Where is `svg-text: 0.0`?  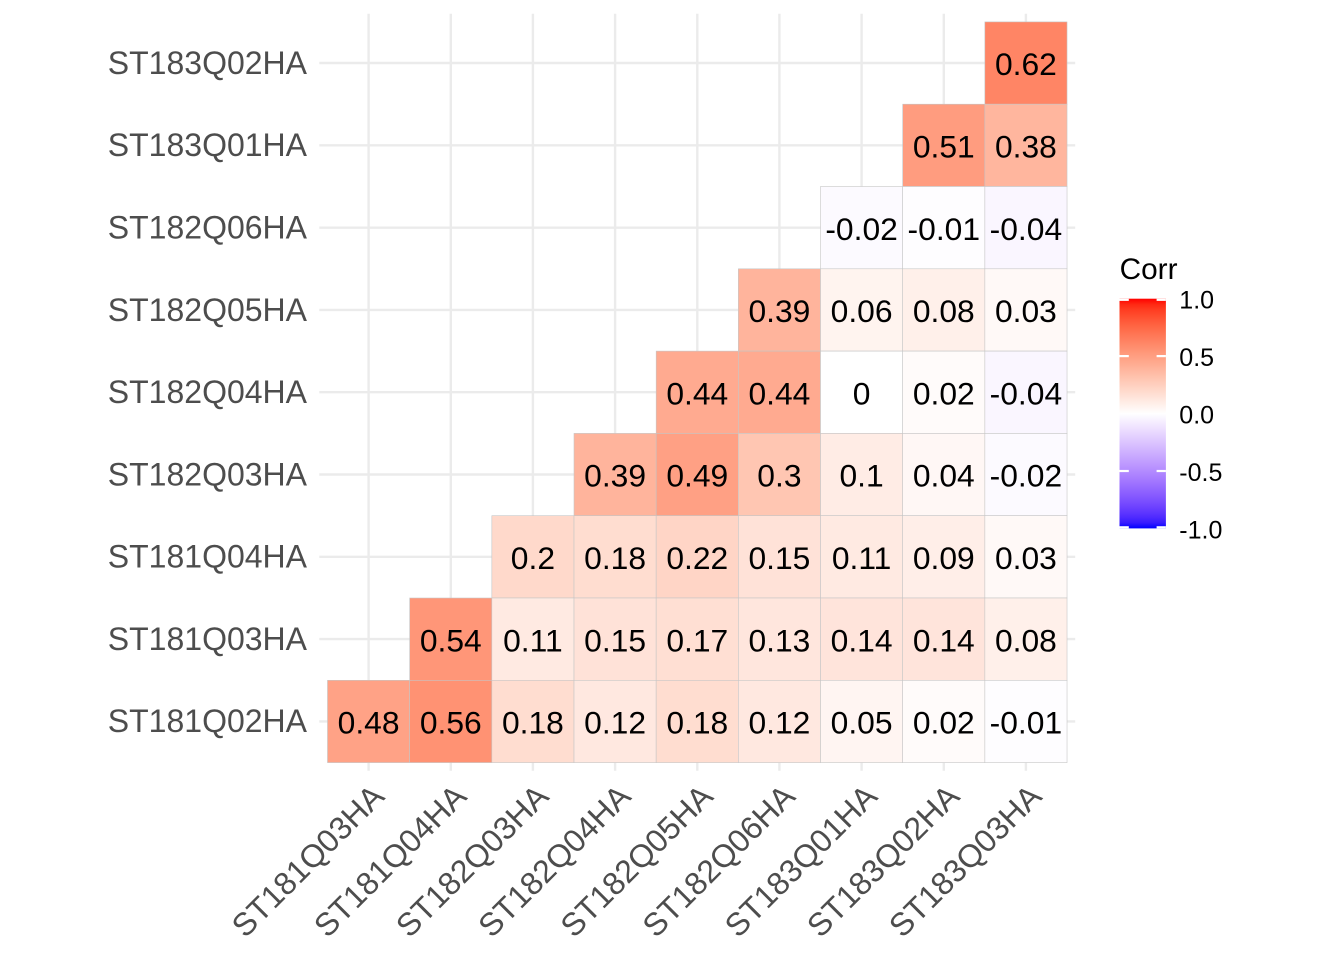
svg-text: 0.0 is located at coordinates (1196, 416).